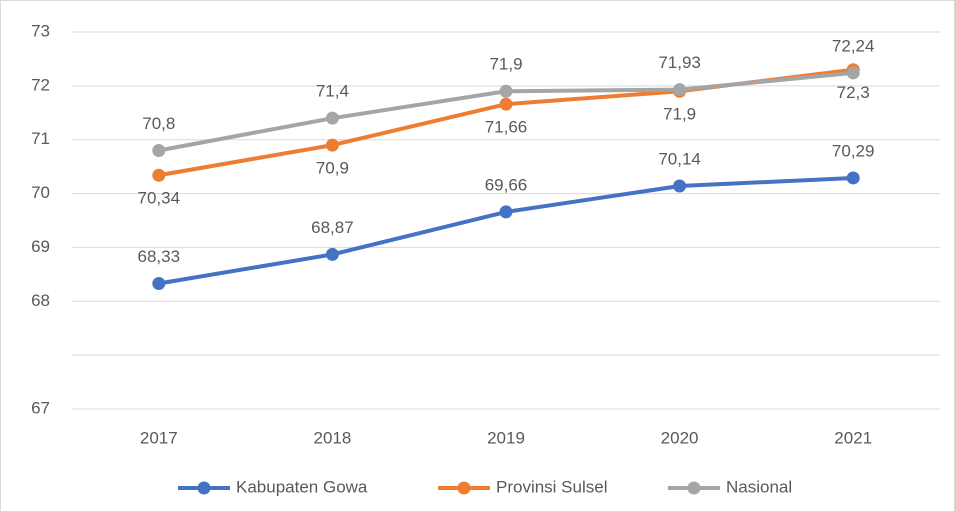 Image resolution: width=955 pixels, height=512 pixels. Describe the element at coordinates (159, 198) in the screenshot. I see `data-label: 70,34` at that location.